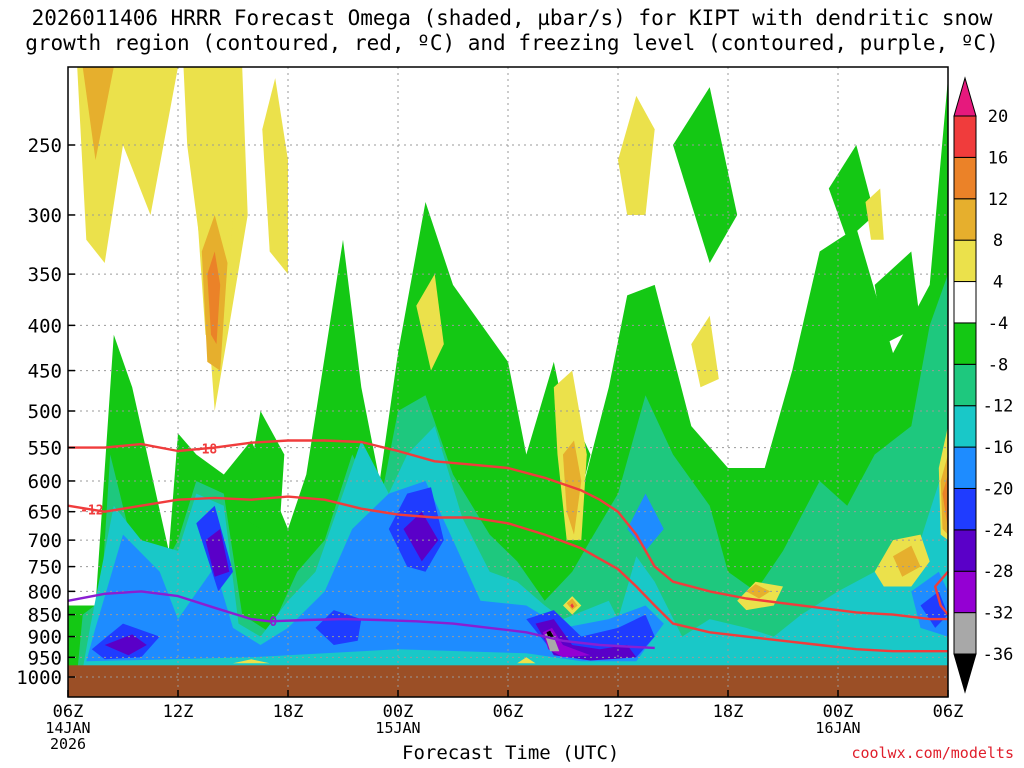  Describe the element at coordinates (45, 449) in the screenshot. I see `y-tick-label-550: 550` at that location.